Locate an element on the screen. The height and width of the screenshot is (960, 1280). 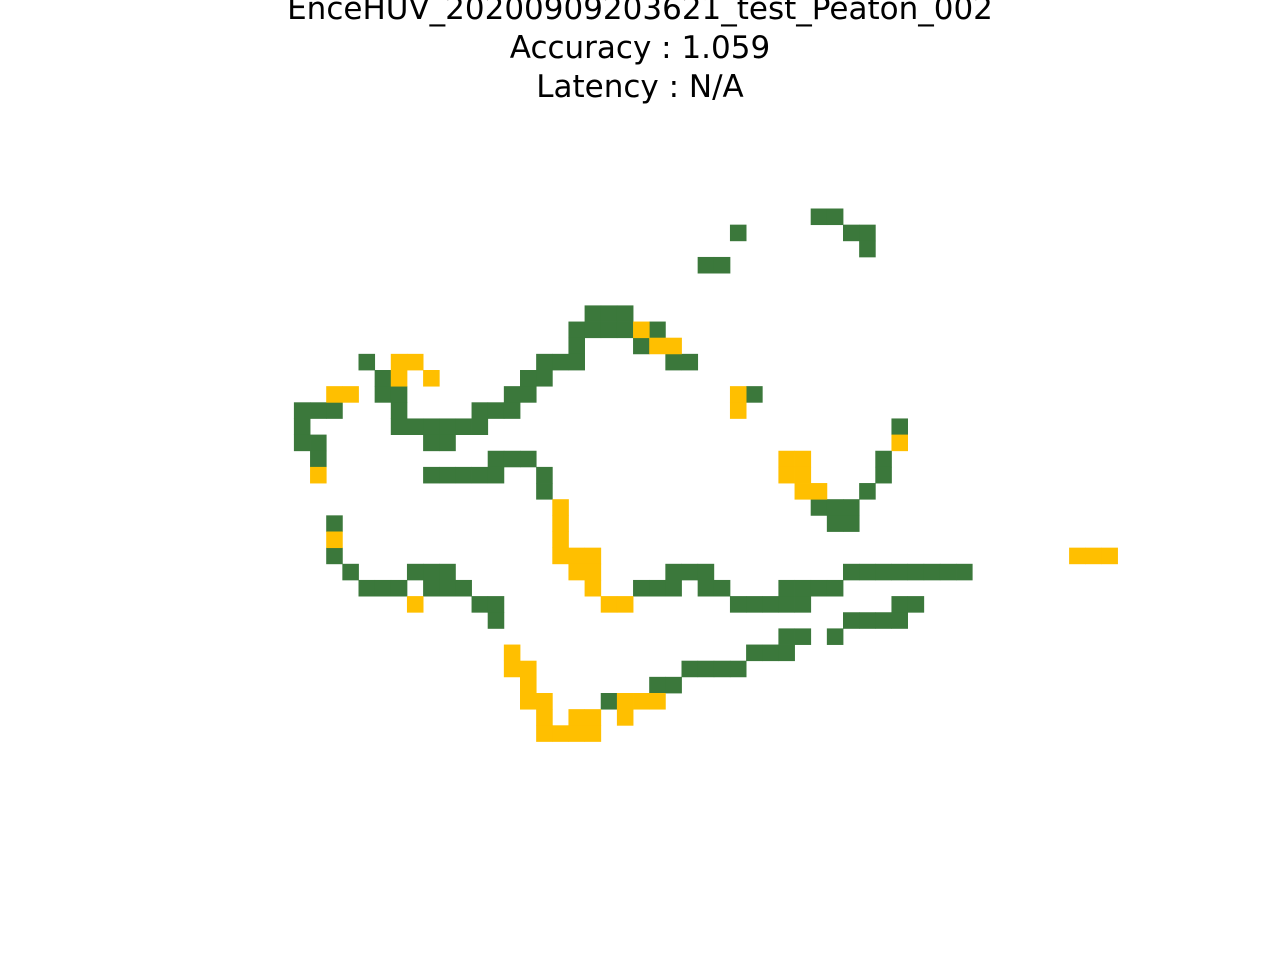
chart-title-accuracy: Accuracy : 1.059 is located at coordinates (640, 48).